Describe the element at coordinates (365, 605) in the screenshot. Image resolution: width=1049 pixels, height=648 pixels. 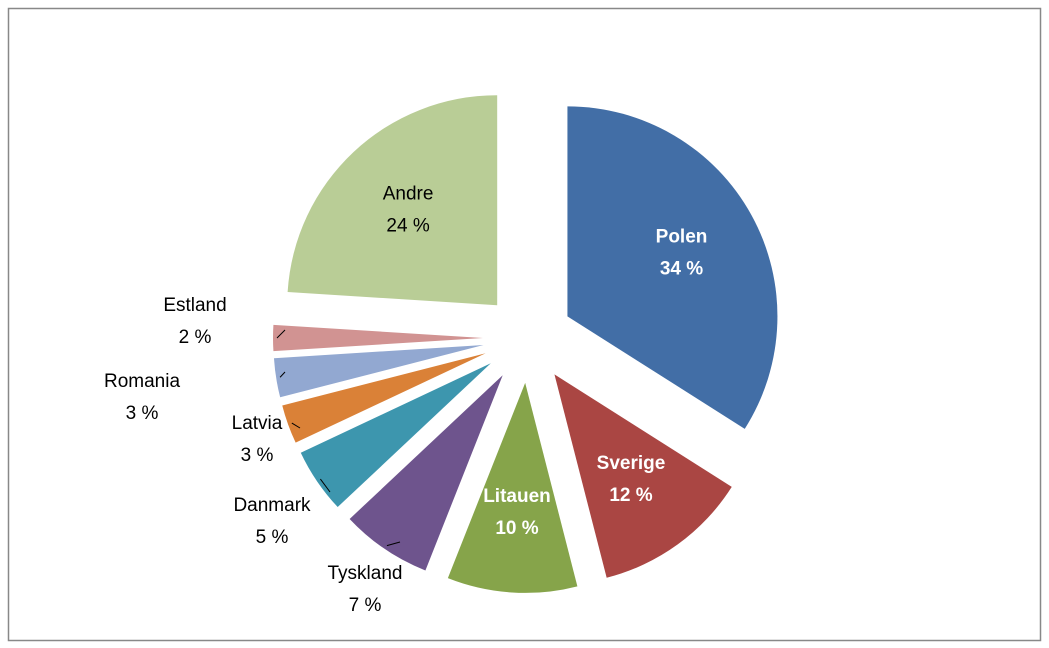
I see `slice-value-label: 7 %` at that location.